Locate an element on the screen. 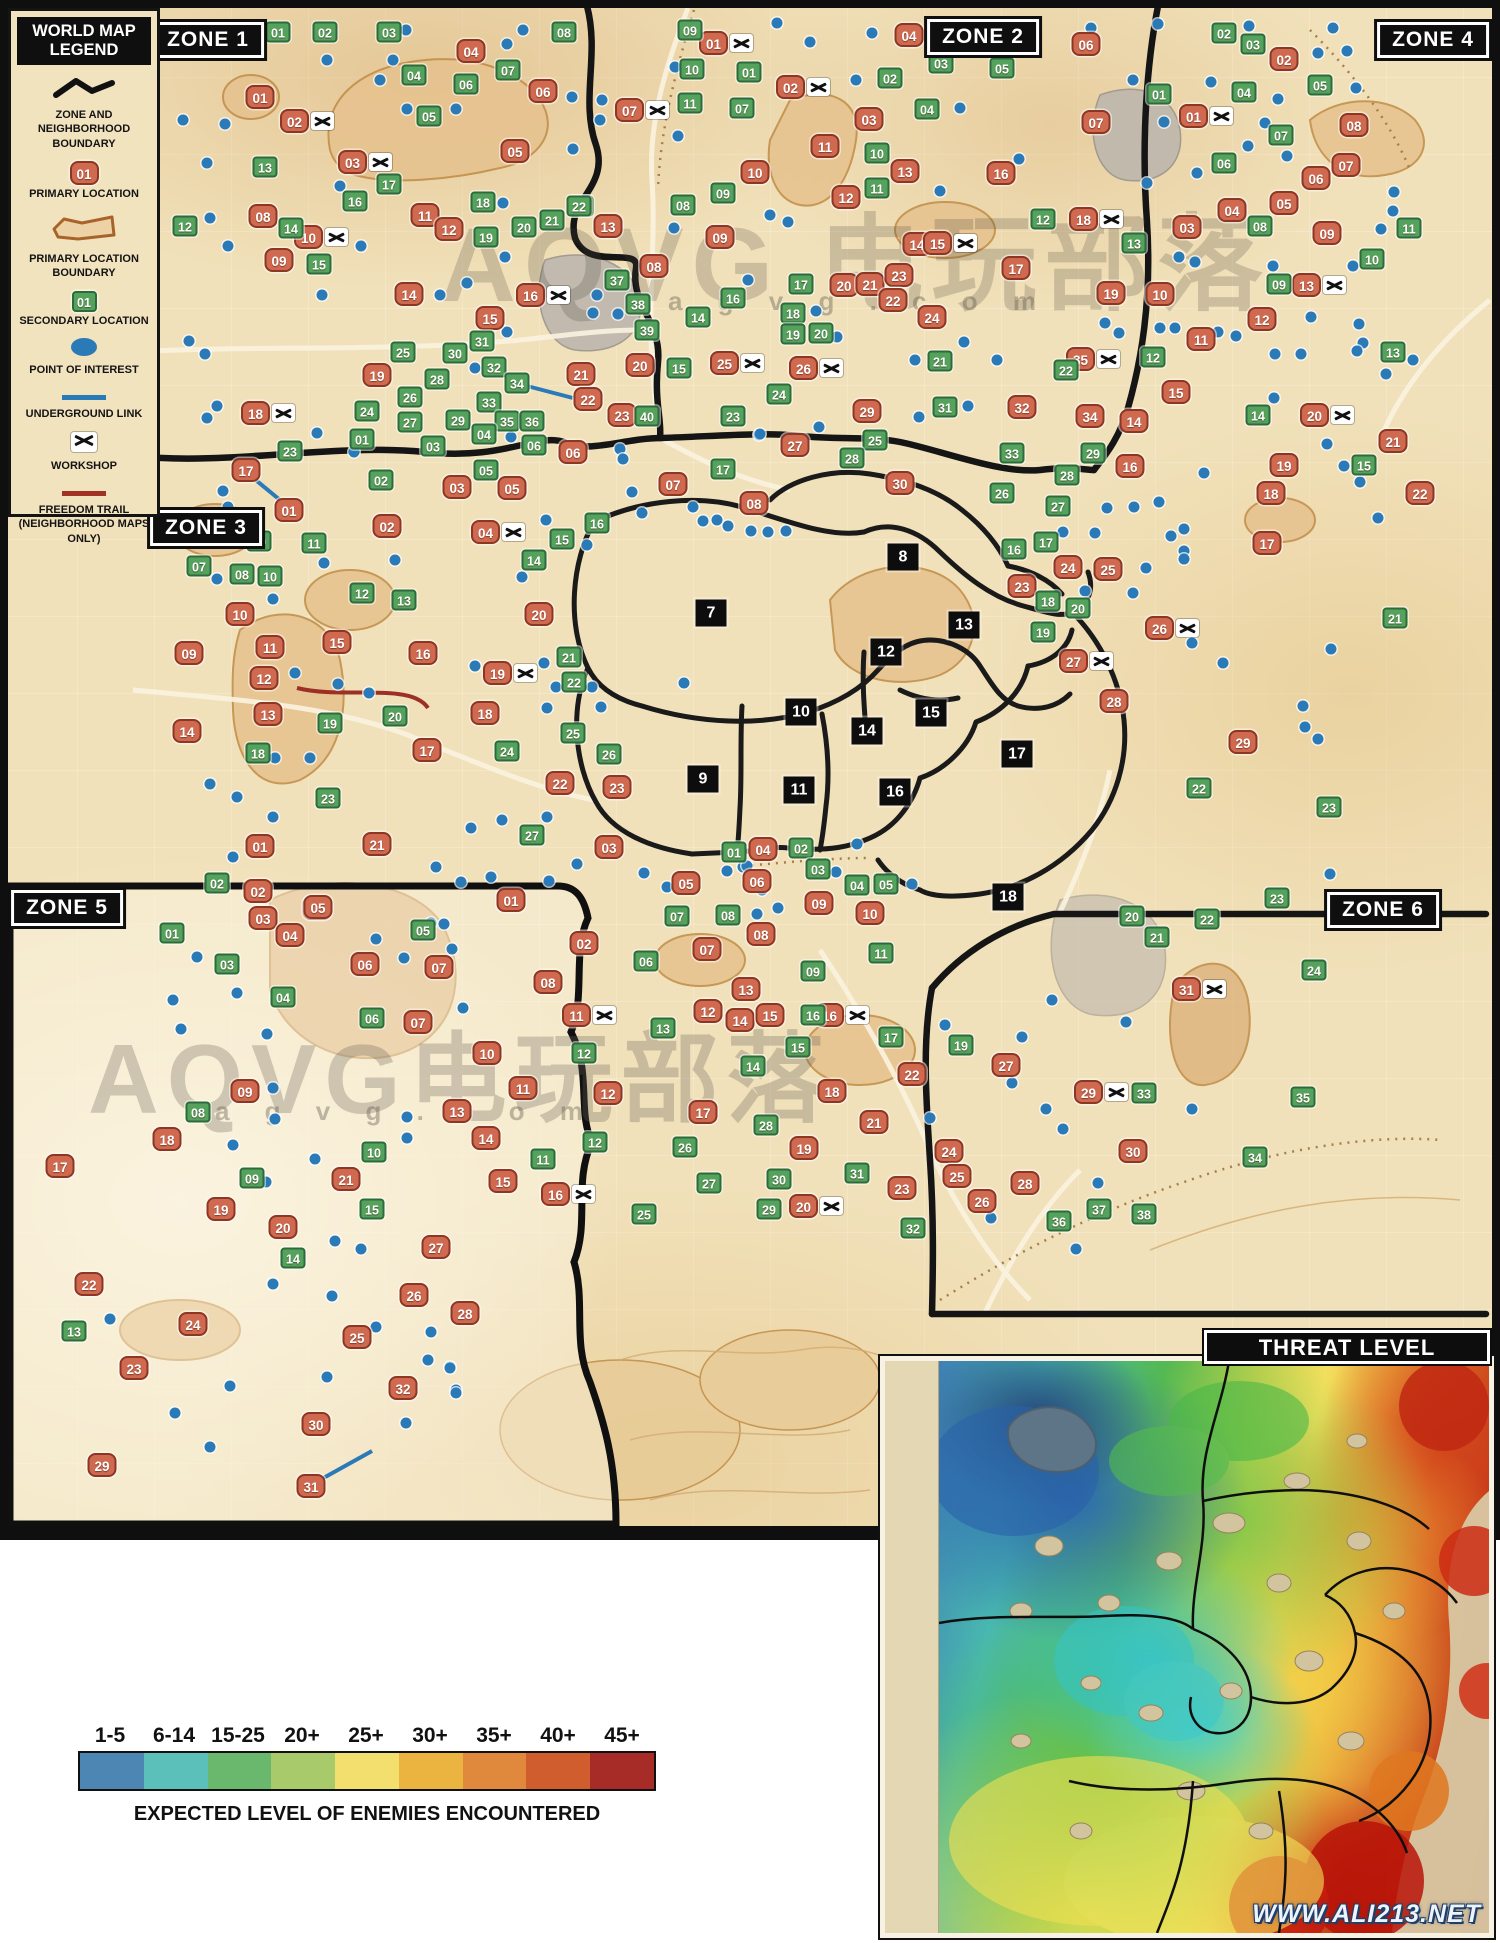 The image size is (1500, 1943). marker-number: 18 is located at coordinates (1271, 493).